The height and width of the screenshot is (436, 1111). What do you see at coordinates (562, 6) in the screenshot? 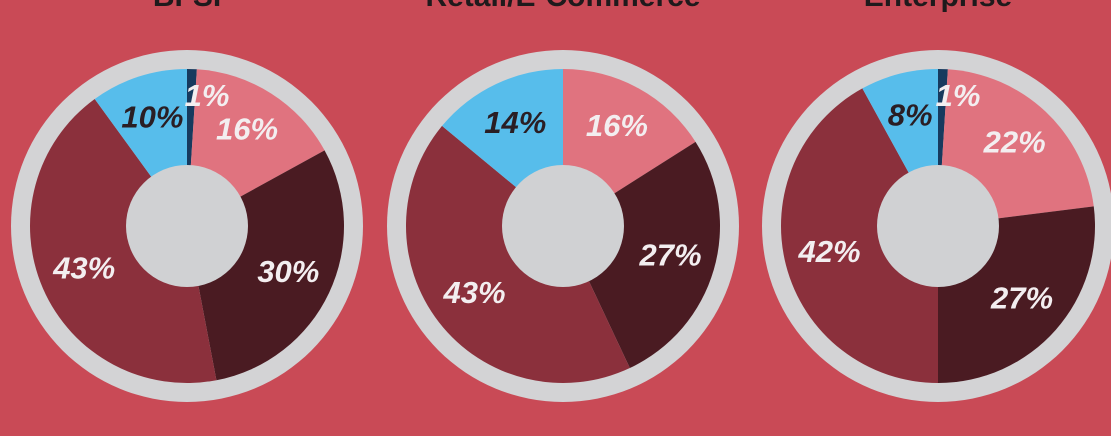
I see `chart-title: Retail/E-Commerce` at bounding box center [562, 6].